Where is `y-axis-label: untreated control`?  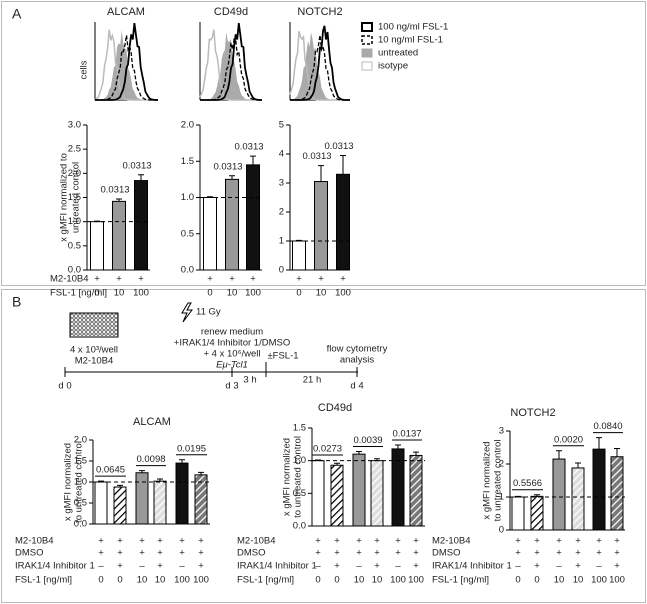
y-axis-label: untreated control is located at coordinates (76, 197).